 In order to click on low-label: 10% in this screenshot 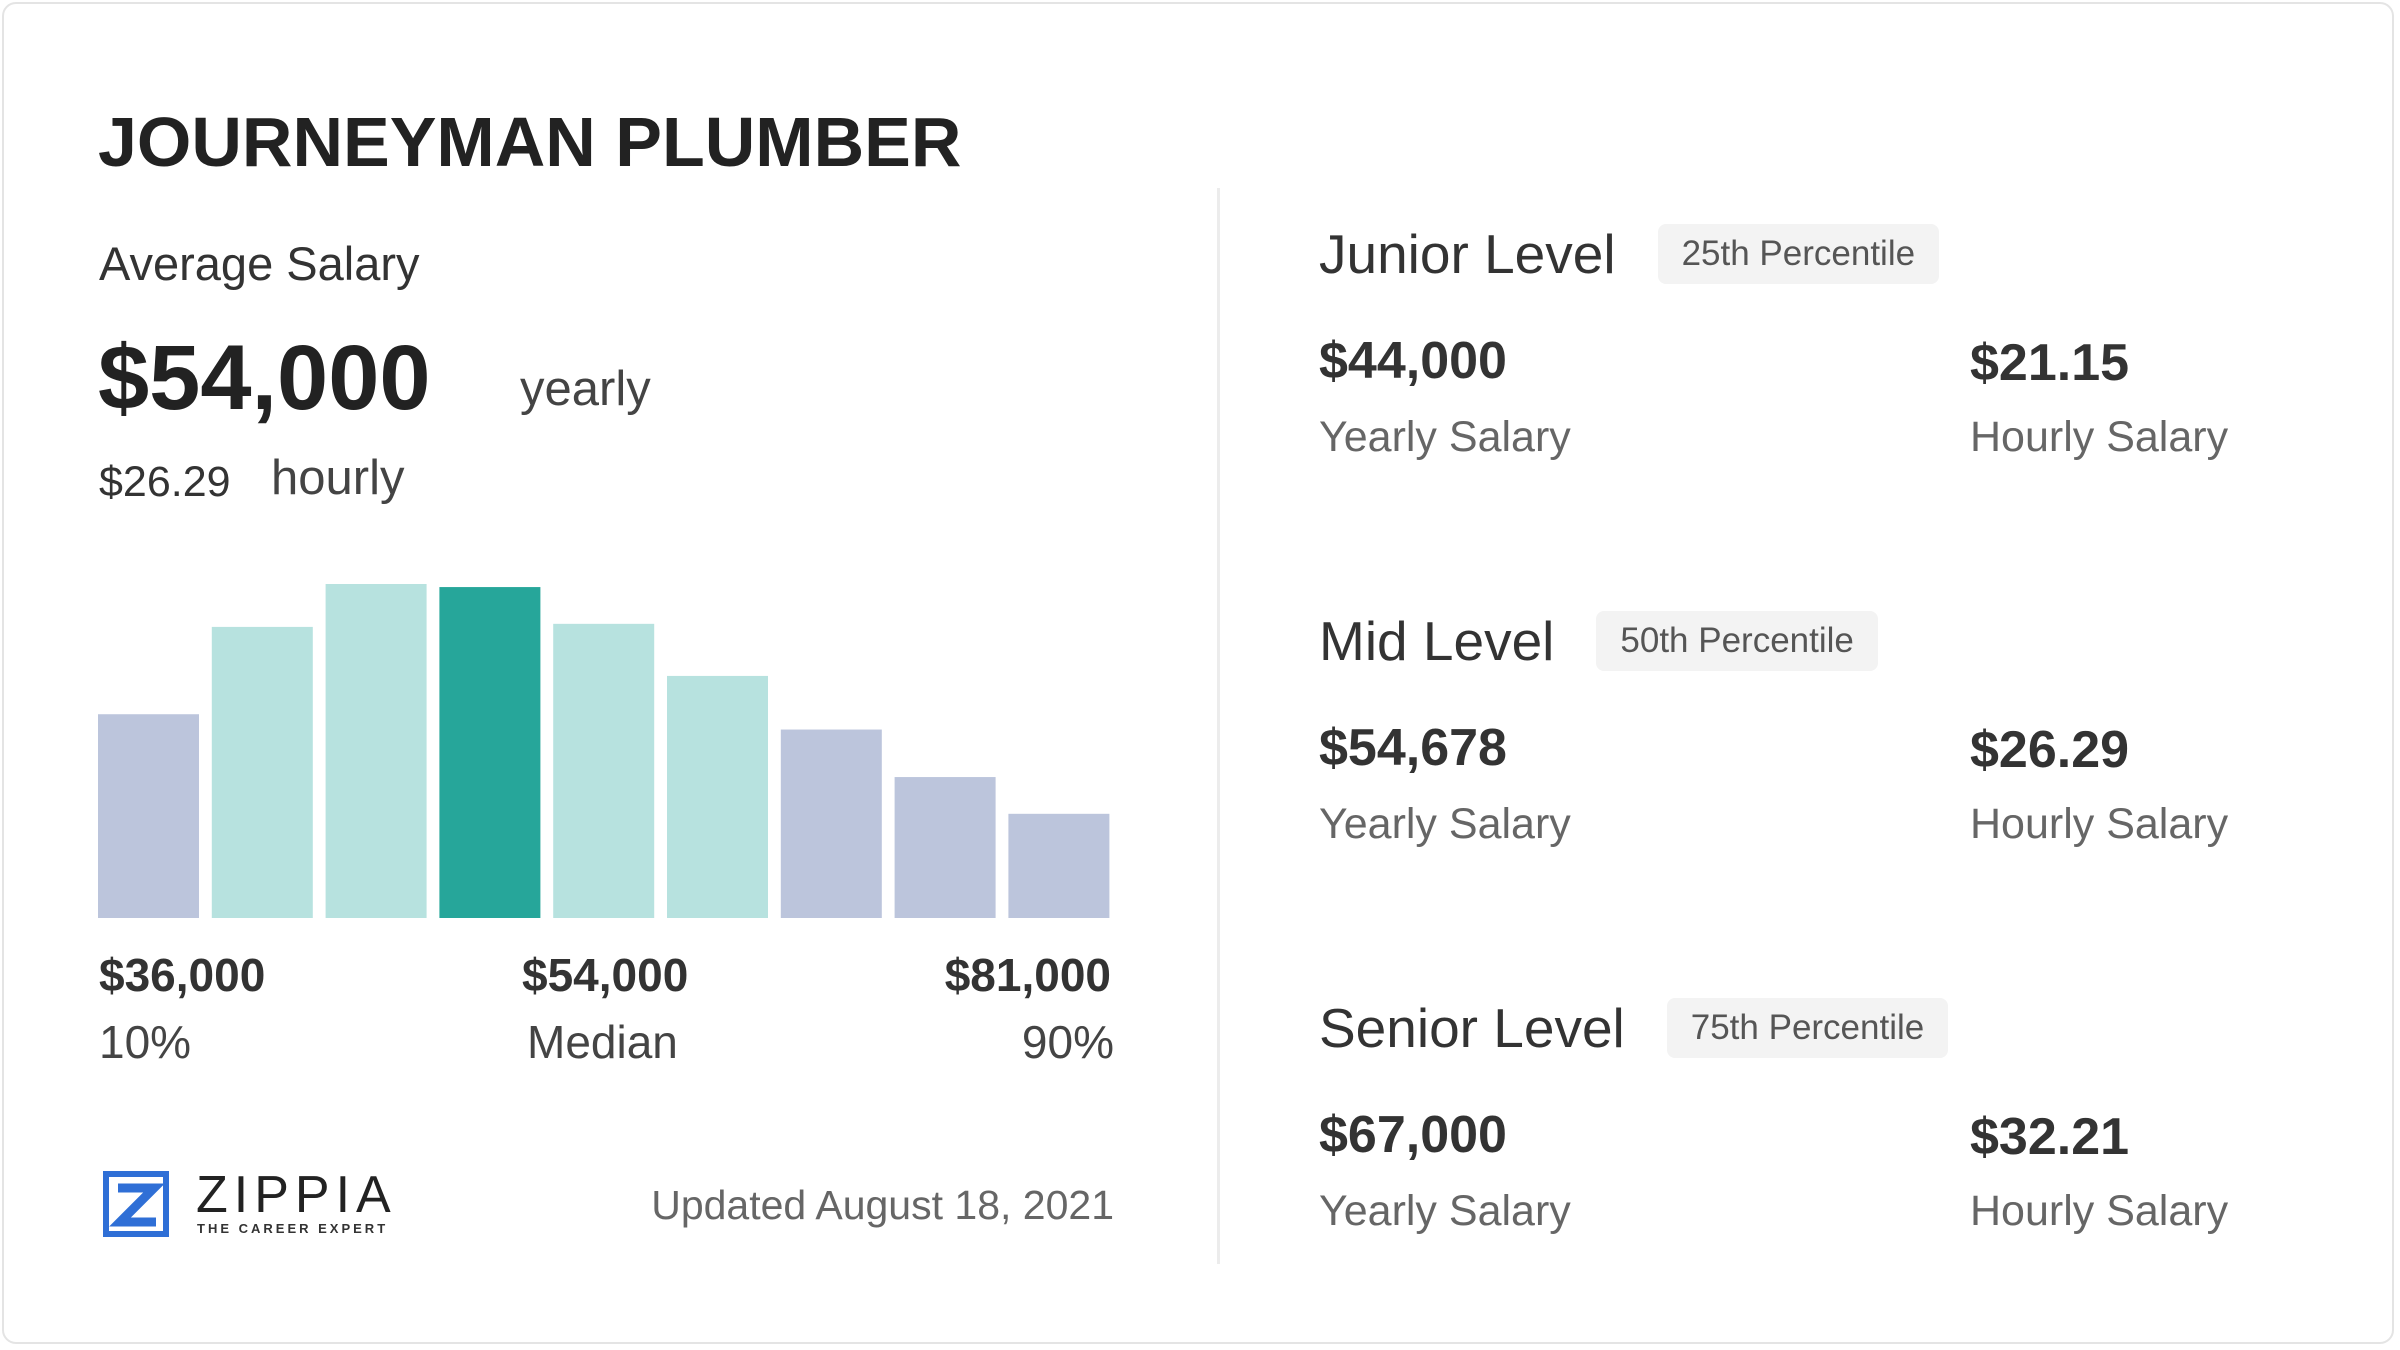, I will do `click(145, 1041)`.